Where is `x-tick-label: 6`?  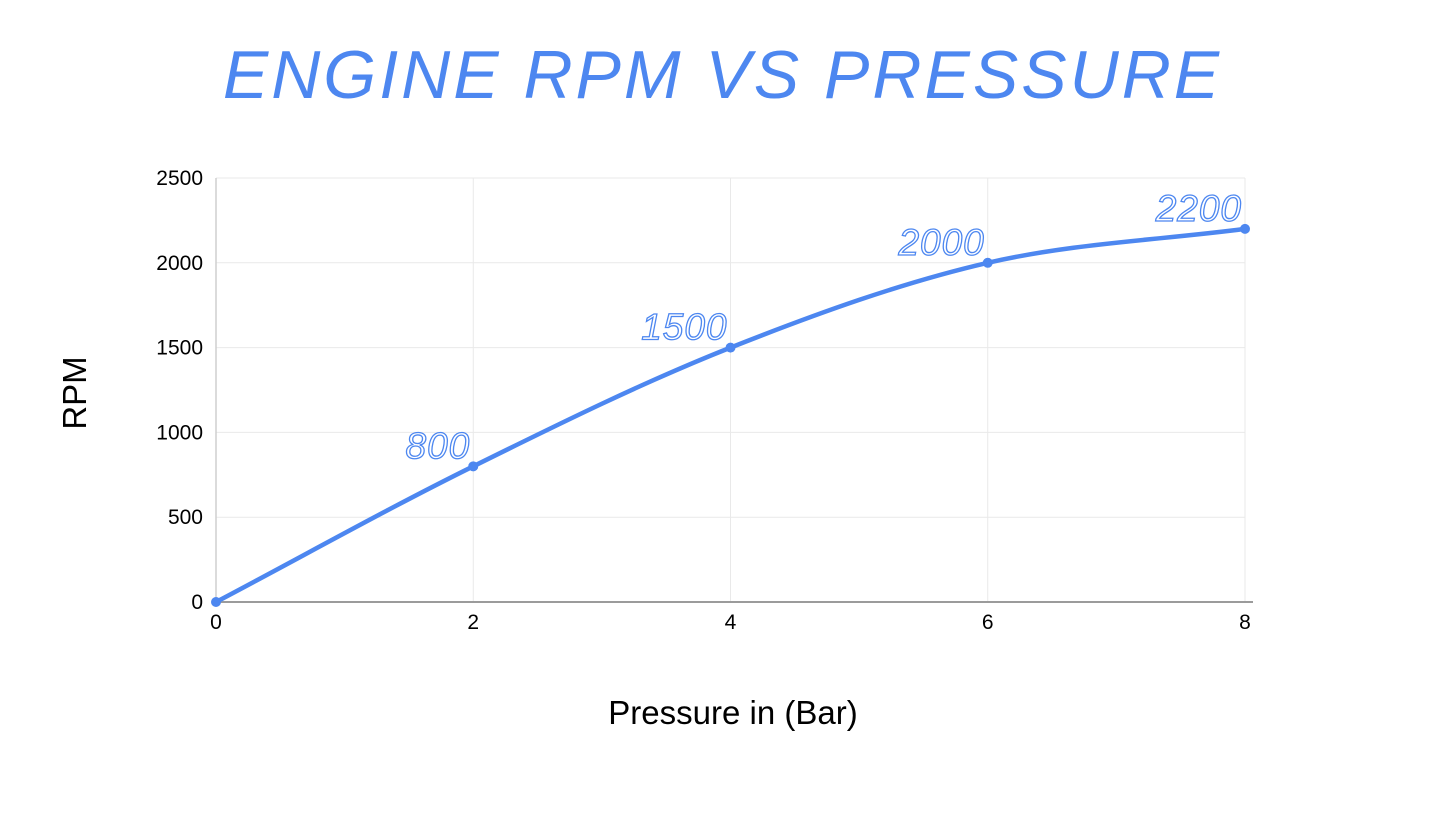 x-tick-label: 6 is located at coordinates (988, 622).